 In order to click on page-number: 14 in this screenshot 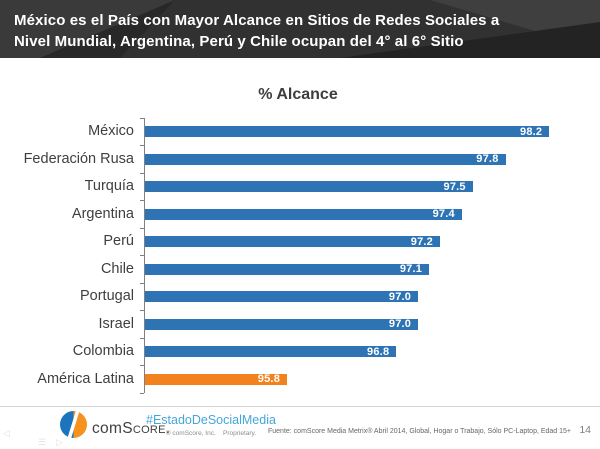, I will do `click(585, 430)`.